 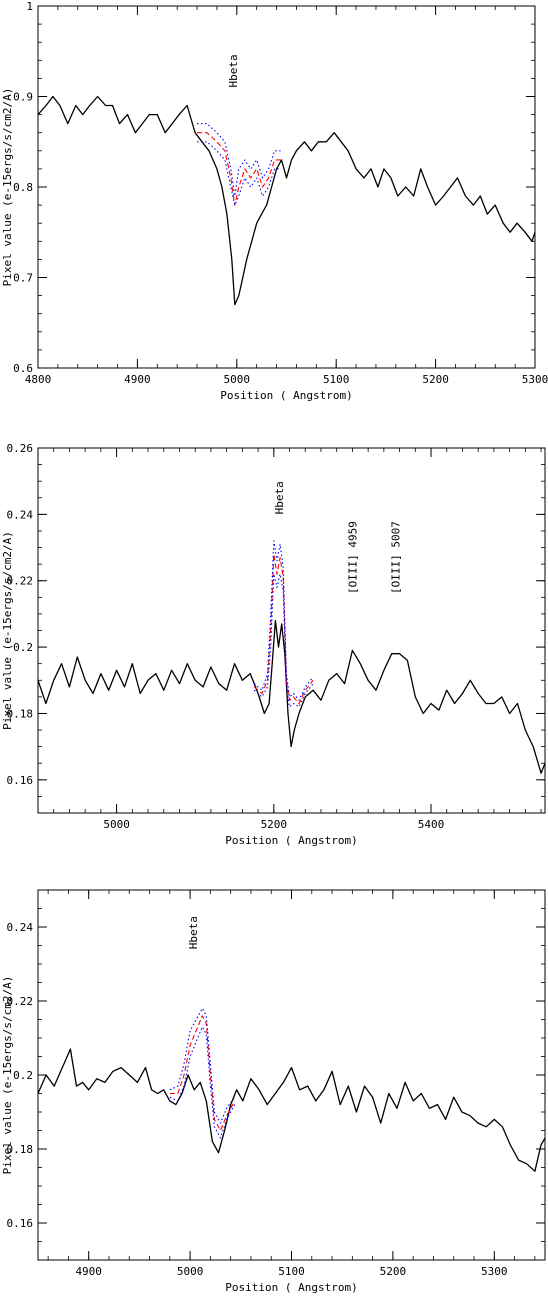 What do you see at coordinates (23, 368) in the screenshot?
I see `y-tick-label: 0.6` at bounding box center [23, 368].